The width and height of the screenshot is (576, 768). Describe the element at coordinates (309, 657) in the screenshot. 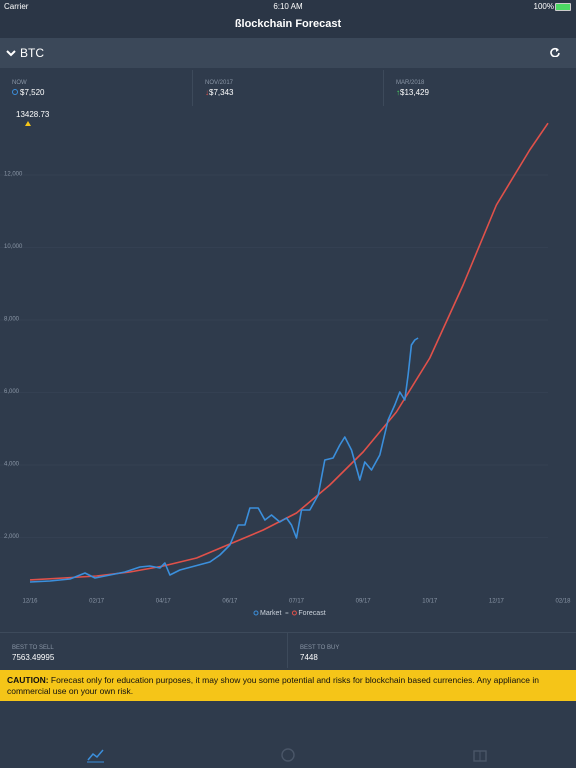

I see `summary-value: 7448` at that location.